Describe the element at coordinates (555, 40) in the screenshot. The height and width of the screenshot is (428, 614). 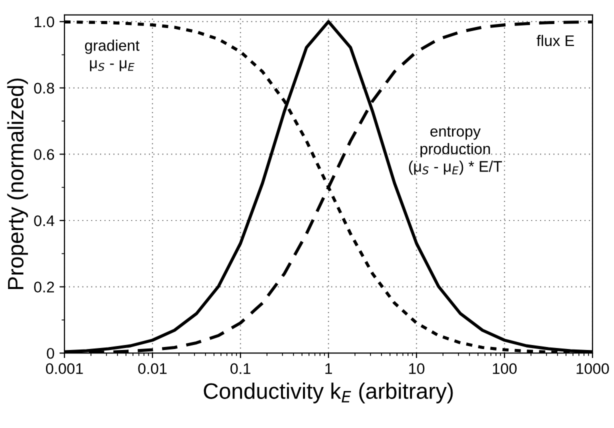
I see `series-label: flux E` at that location.